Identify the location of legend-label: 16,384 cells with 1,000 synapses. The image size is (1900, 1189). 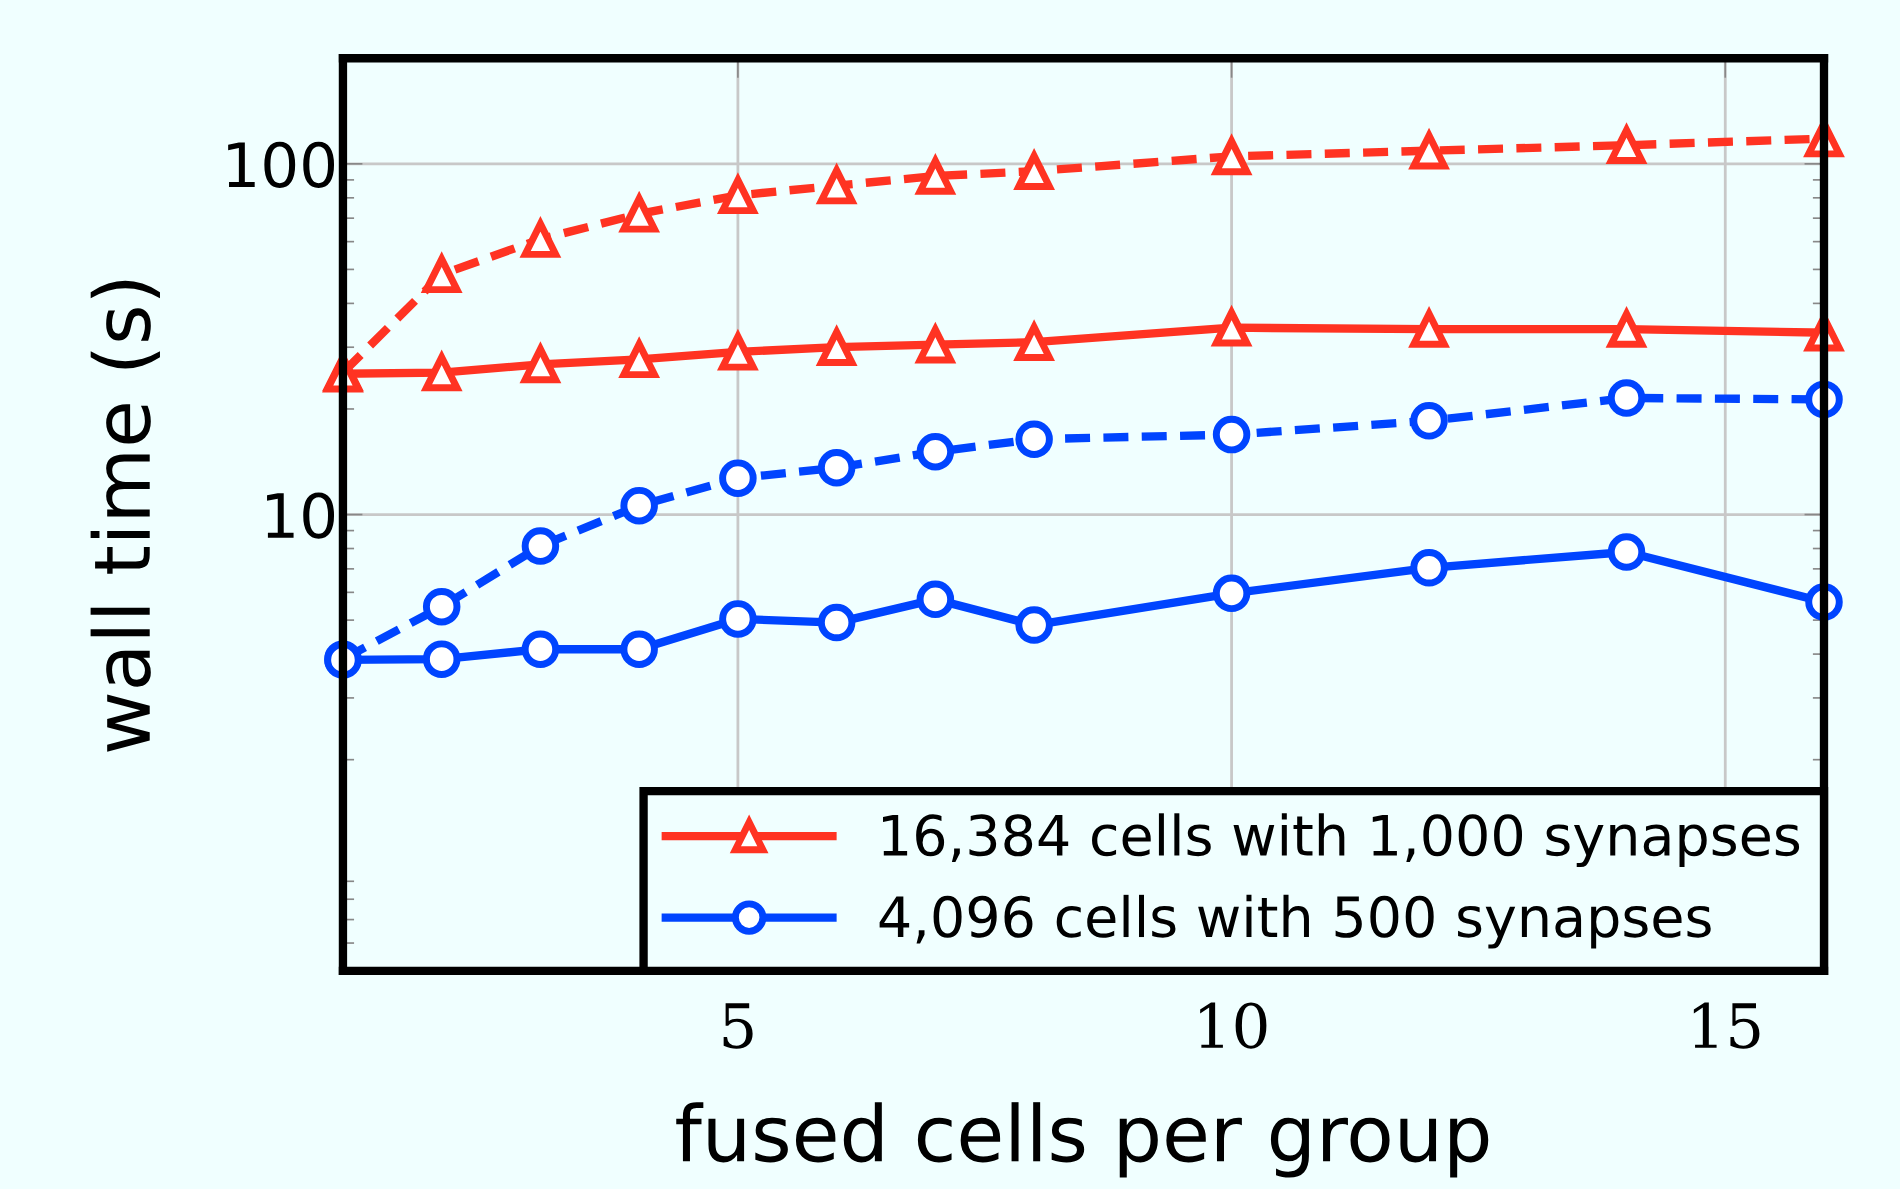
(1341, 840).